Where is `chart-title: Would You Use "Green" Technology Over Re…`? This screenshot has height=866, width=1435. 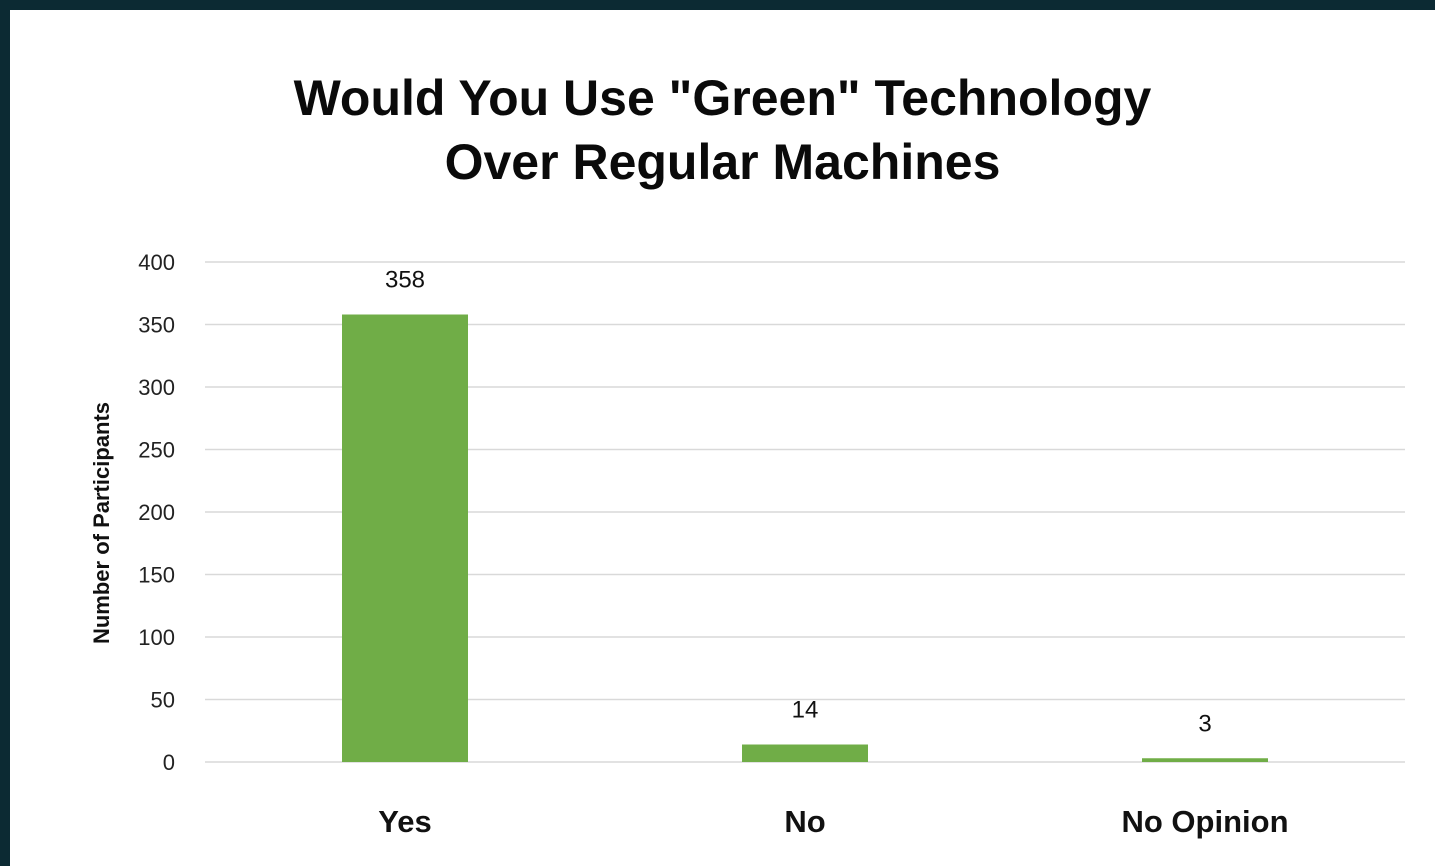
chart-title: Would You Use "Green" Technology Over Re… is located at coordinates (722, 130).